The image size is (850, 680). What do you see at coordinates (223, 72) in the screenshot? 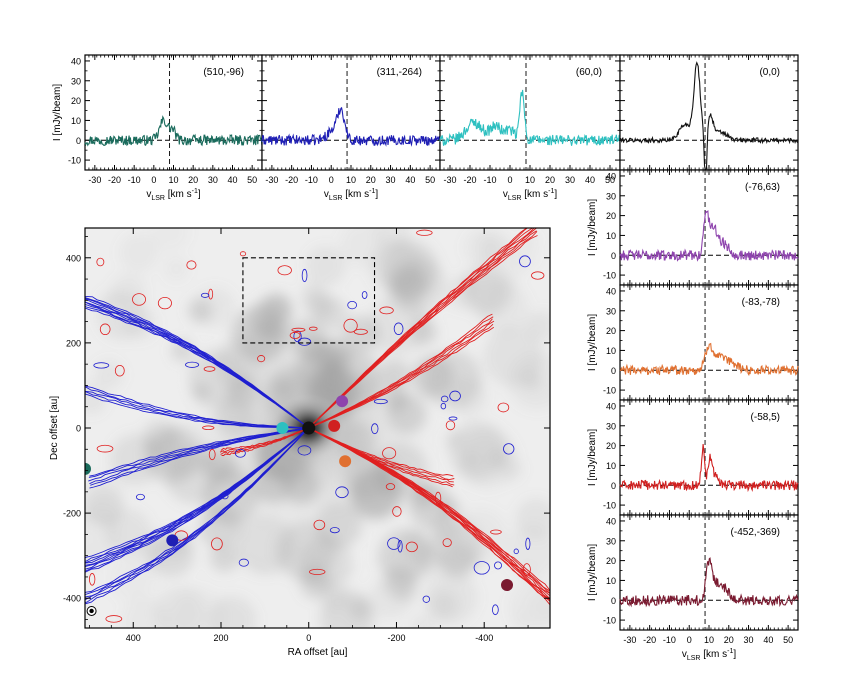
I see `position-label: (510,-96)` at bounding box center [223, 72].